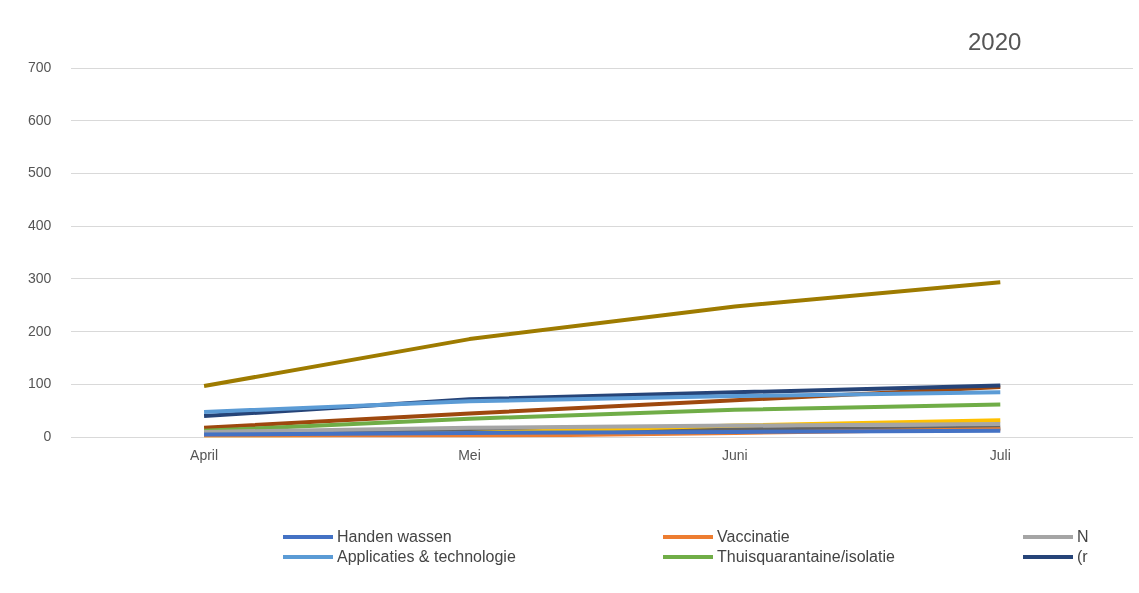 This screenshot has width=1139, height=593. What do you see at coordinates (40, 119) in the screenshot?
I see `y-tick-label: 600` at bounding box center [40, 119].